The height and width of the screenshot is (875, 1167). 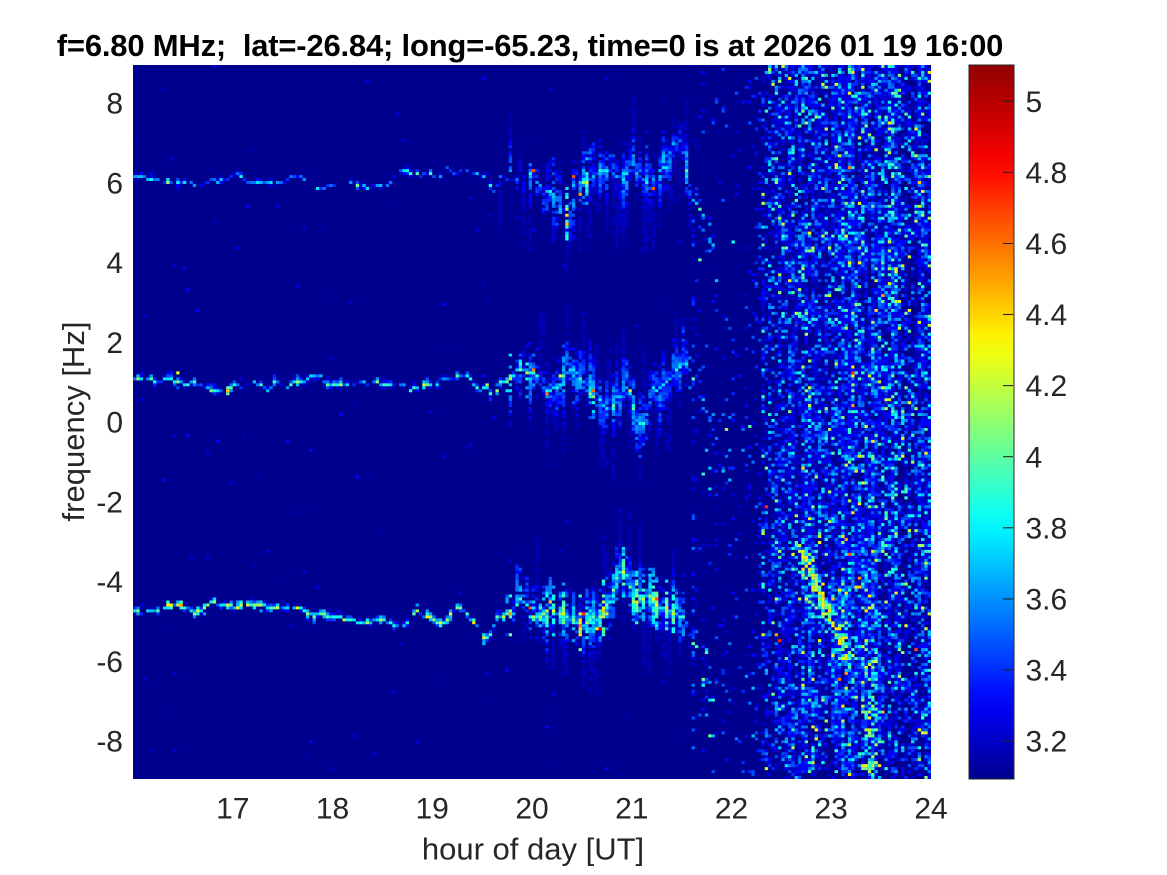 What do you see at coordinates (731, 809) in the screenshot?
I see `svg-text: 22` at bounding box center [731, 809].